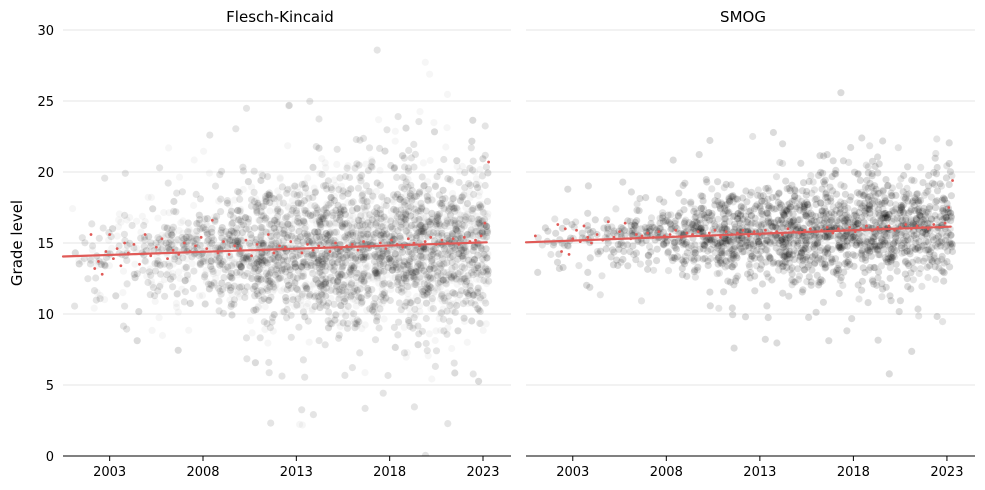  What do you see at coordinates (280, 17) in the screenshot?
I see `panel-title: Flesch-Kincaid` at bounding box center [280, 17].